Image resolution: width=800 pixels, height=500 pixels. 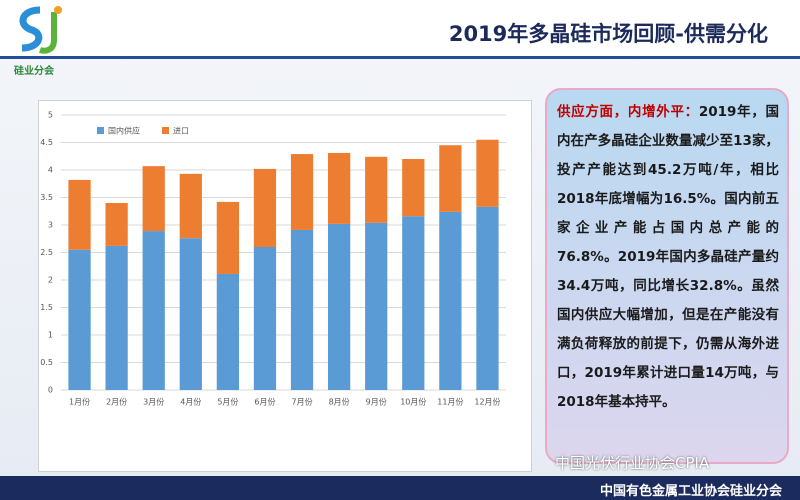 I want to click on y-tick-label: 2.5, so click(x=46, y=252).